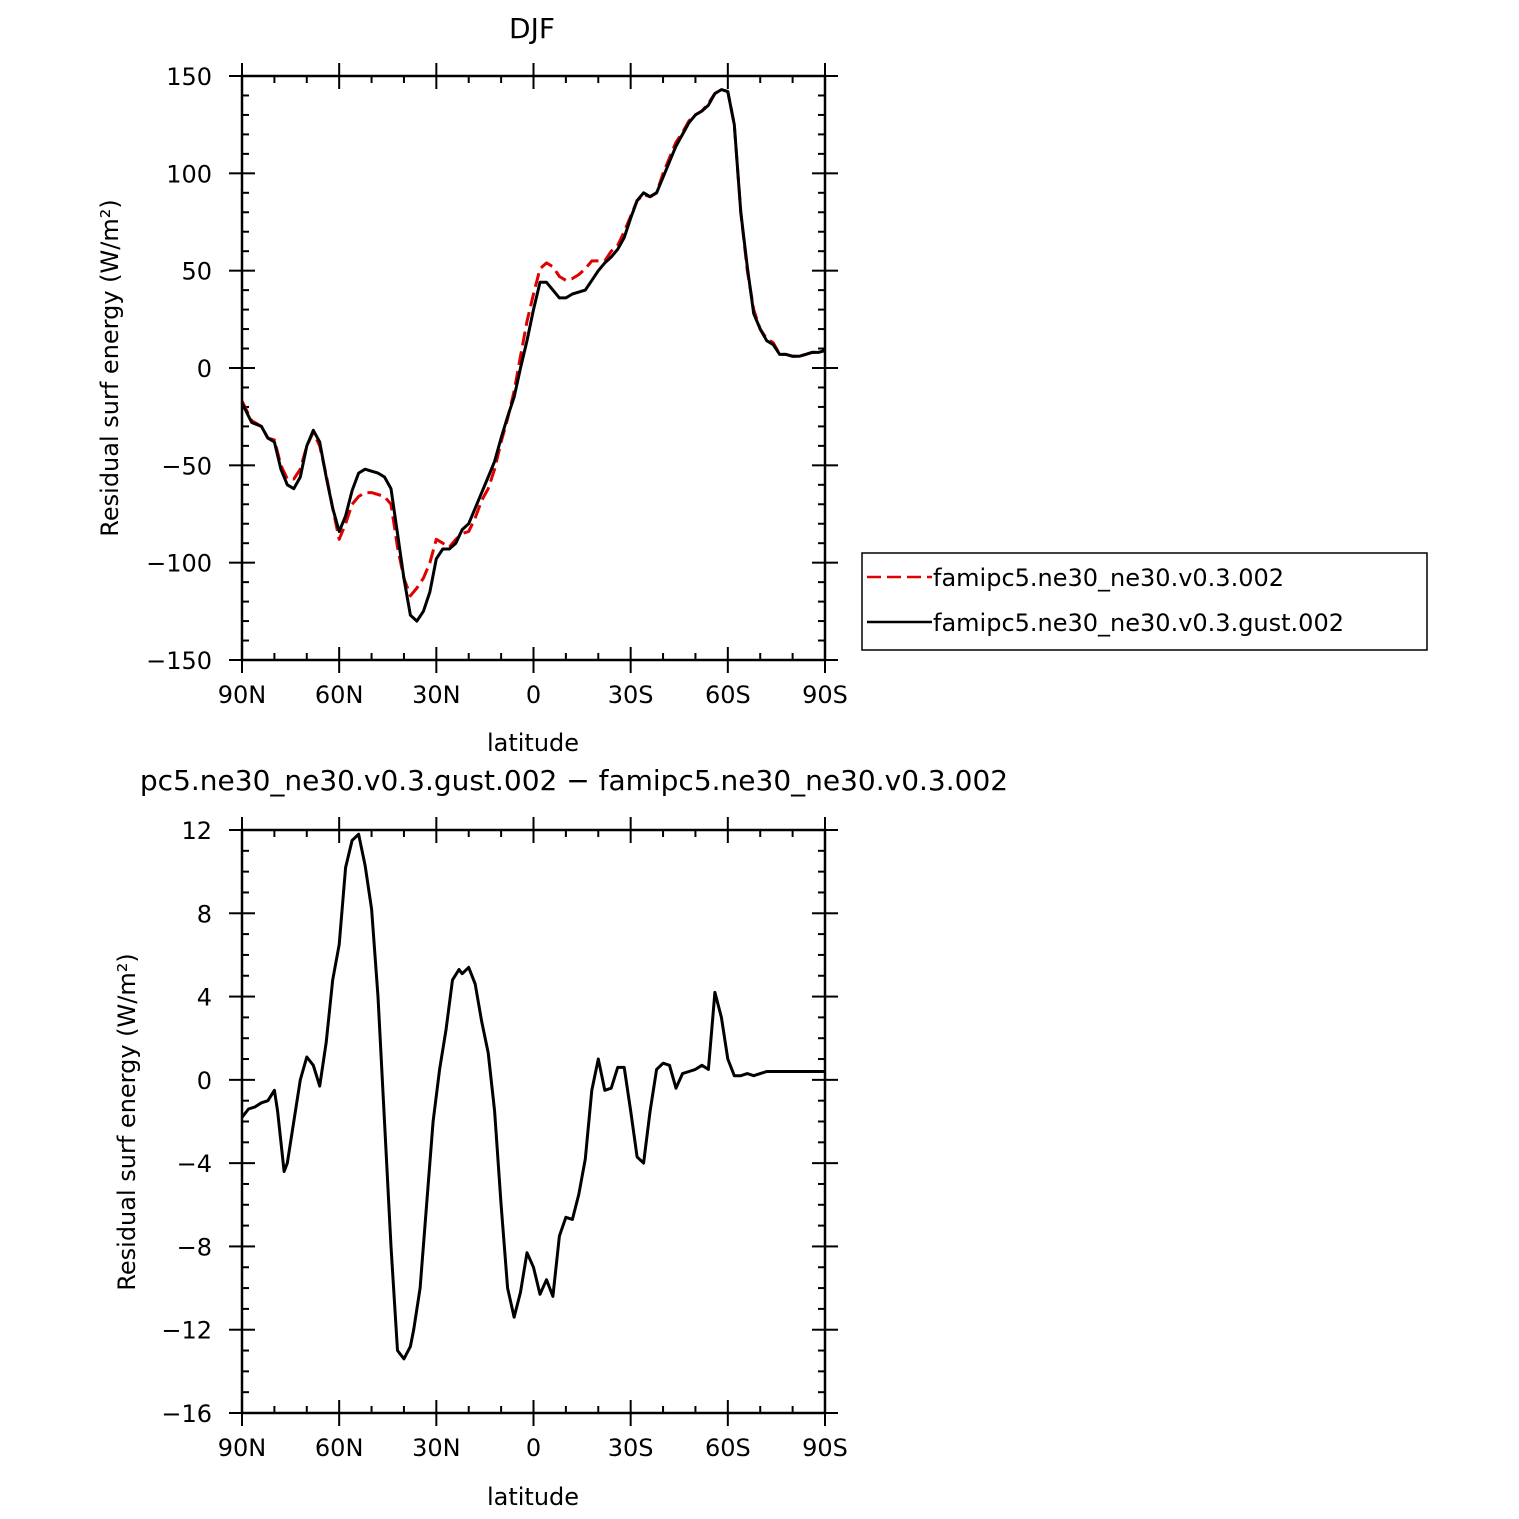 This screenshot has height=1519, width=1519. I want to click on bottom-x-axis-title: latitude, so click(533, 1497).